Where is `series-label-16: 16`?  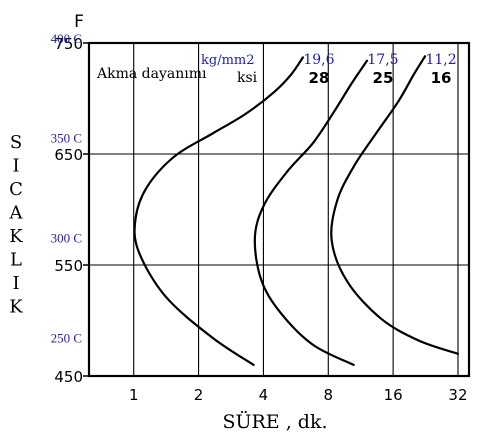 series-label-16: 16 is located at coordinates (441, 78).